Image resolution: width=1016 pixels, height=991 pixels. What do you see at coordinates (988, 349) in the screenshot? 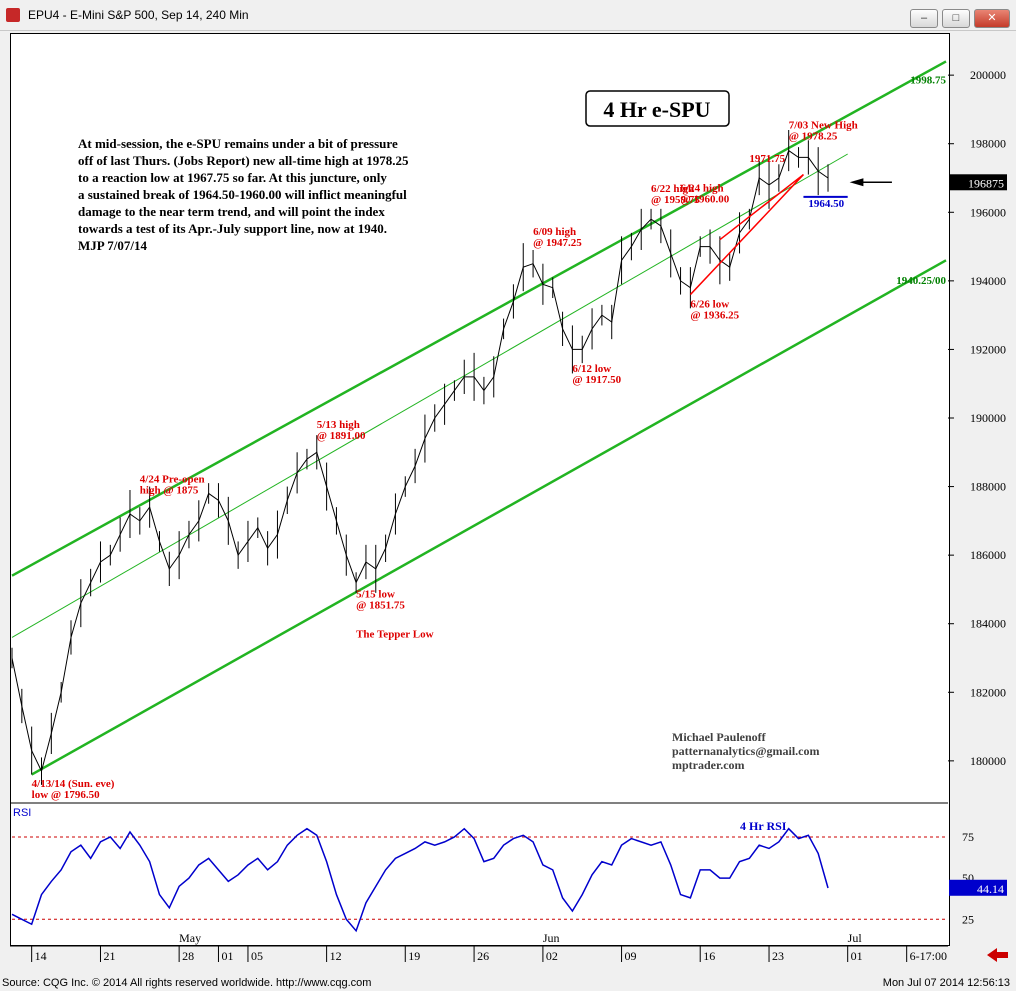
I see `y-tick-label: 192000` at bounding box center [988, 349].